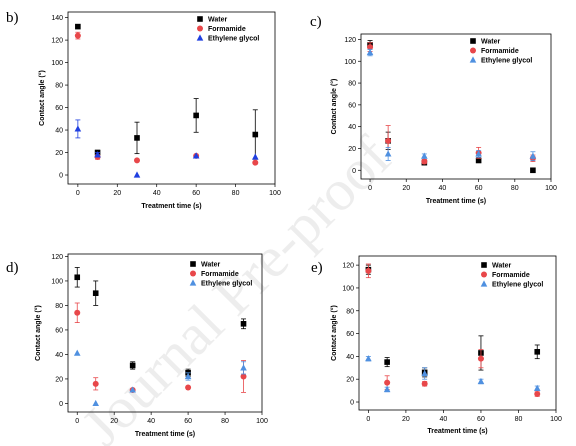 The width and height of the screenshot is (576, 446). Describe the element at coordinates (57, 18) in the screenshot. I see `y-tick-label: 140` at that location.